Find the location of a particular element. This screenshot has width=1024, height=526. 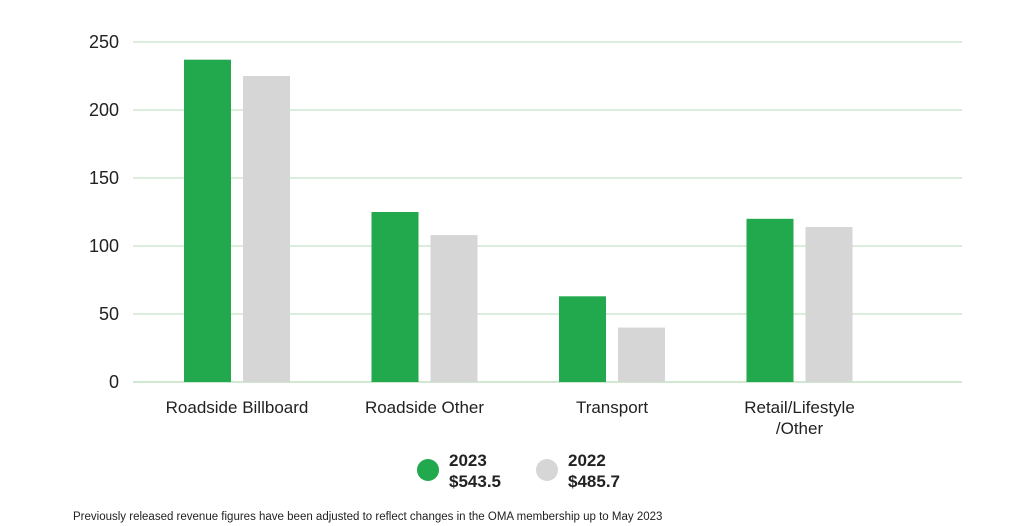

y-axis-ticks: 0 50 100 150 200 250 is located at coordinates (104, 212).